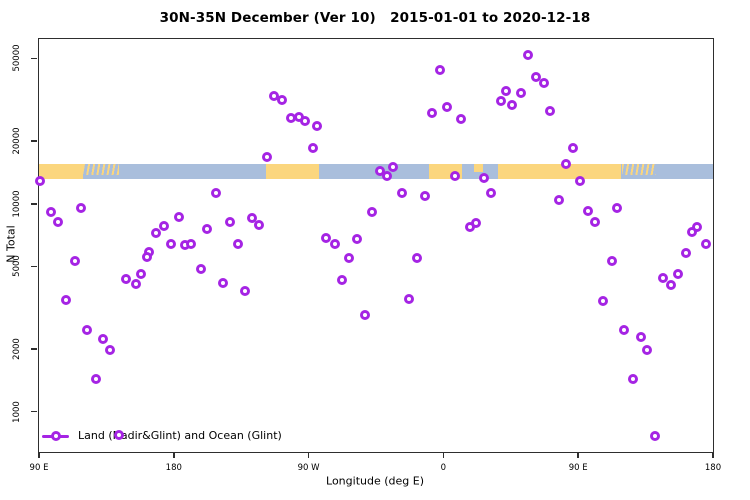 This screenshot has height=500, width=750. What do you see at coordinates (17, 58) in the screenshot?
I see `y-tick-label: 50000` at bounding box center [17, 58].